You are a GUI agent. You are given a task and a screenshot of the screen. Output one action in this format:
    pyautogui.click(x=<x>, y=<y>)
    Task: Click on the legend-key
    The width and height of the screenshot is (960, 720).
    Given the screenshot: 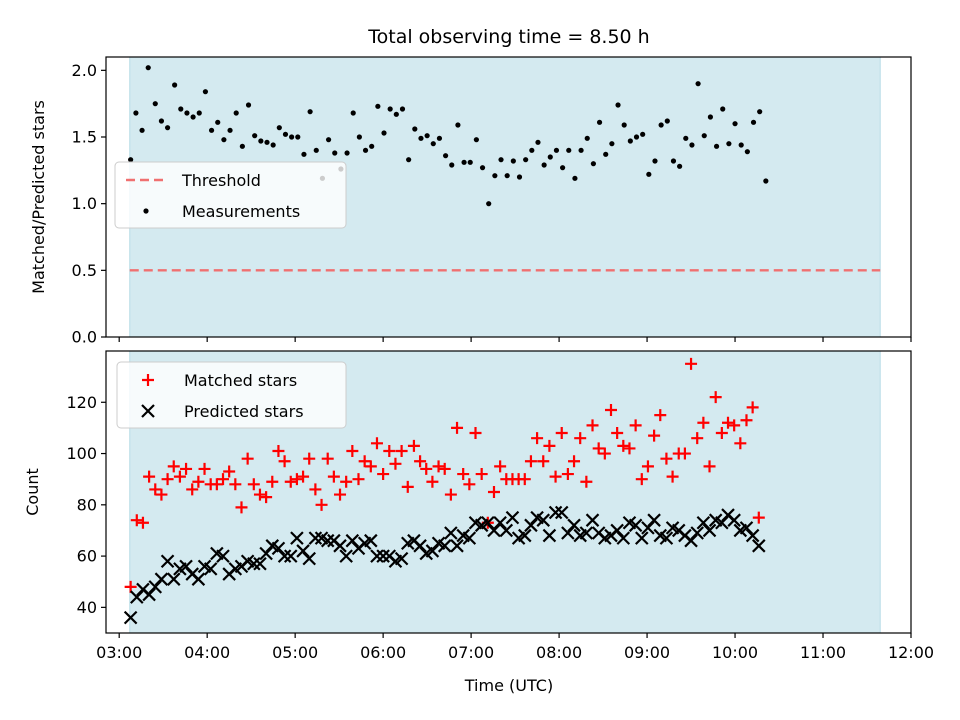 What is the action you would take?
    pyautogui.click(x=148, y=380)
    